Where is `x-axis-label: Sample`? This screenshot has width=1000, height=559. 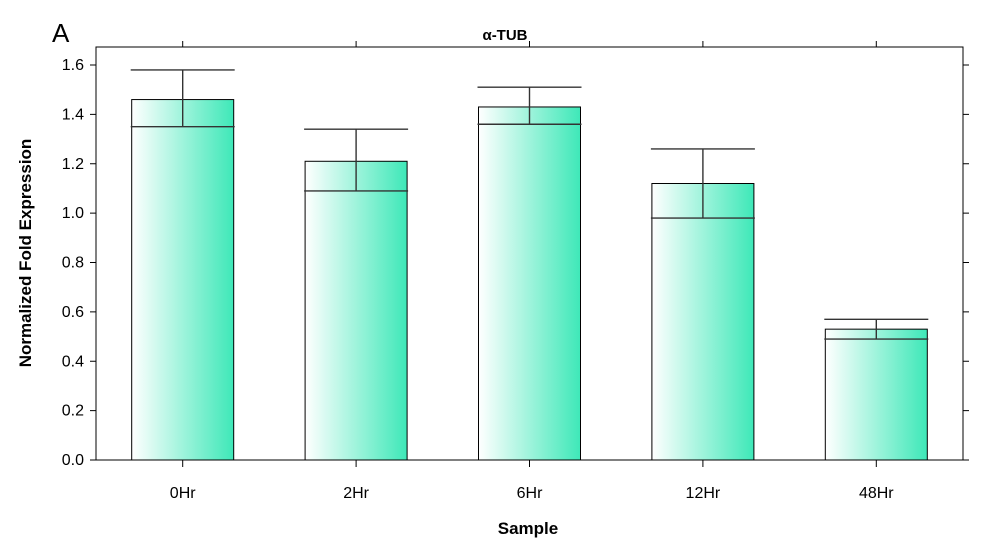 x-axis-label: Sample is located at coordinates (528, 528).